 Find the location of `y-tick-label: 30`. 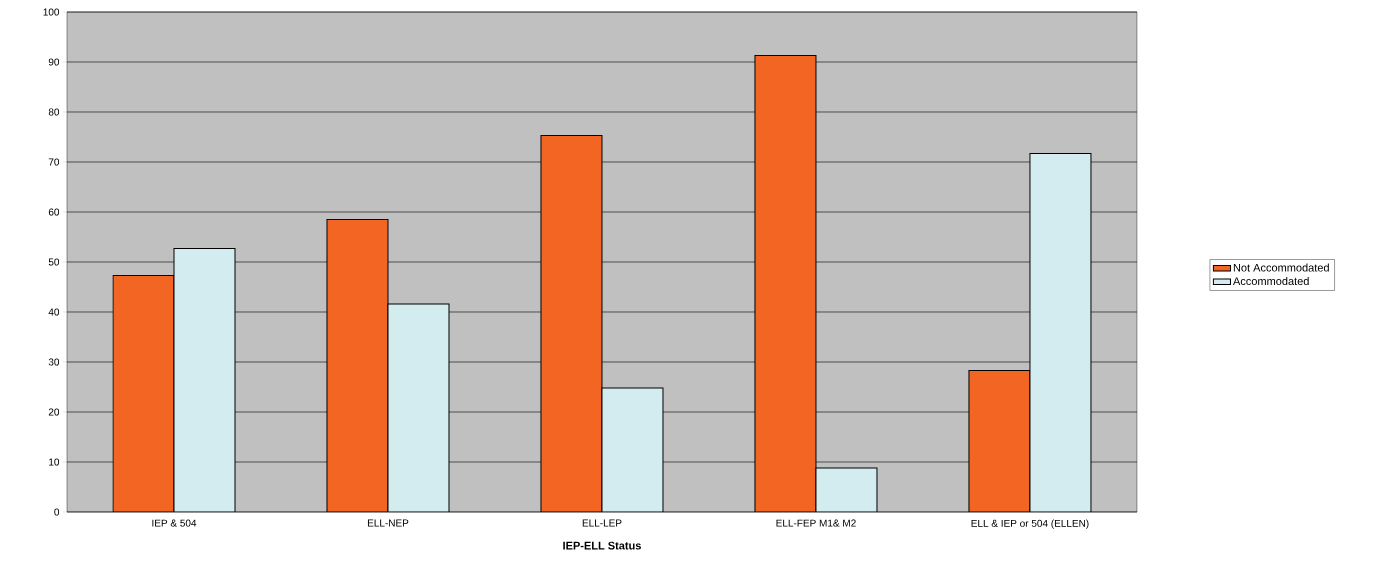

y-tick-label: 30 is located at coordinates (54, 362).